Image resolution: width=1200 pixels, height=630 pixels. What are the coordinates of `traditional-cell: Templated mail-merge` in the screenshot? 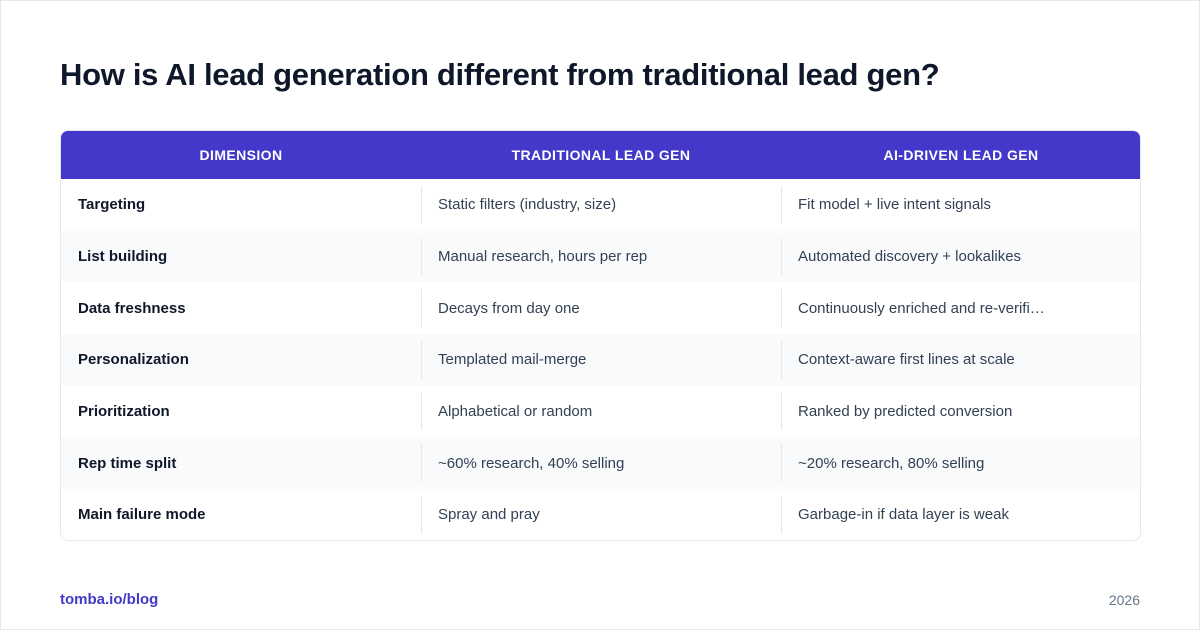 It's located at (601, 360).